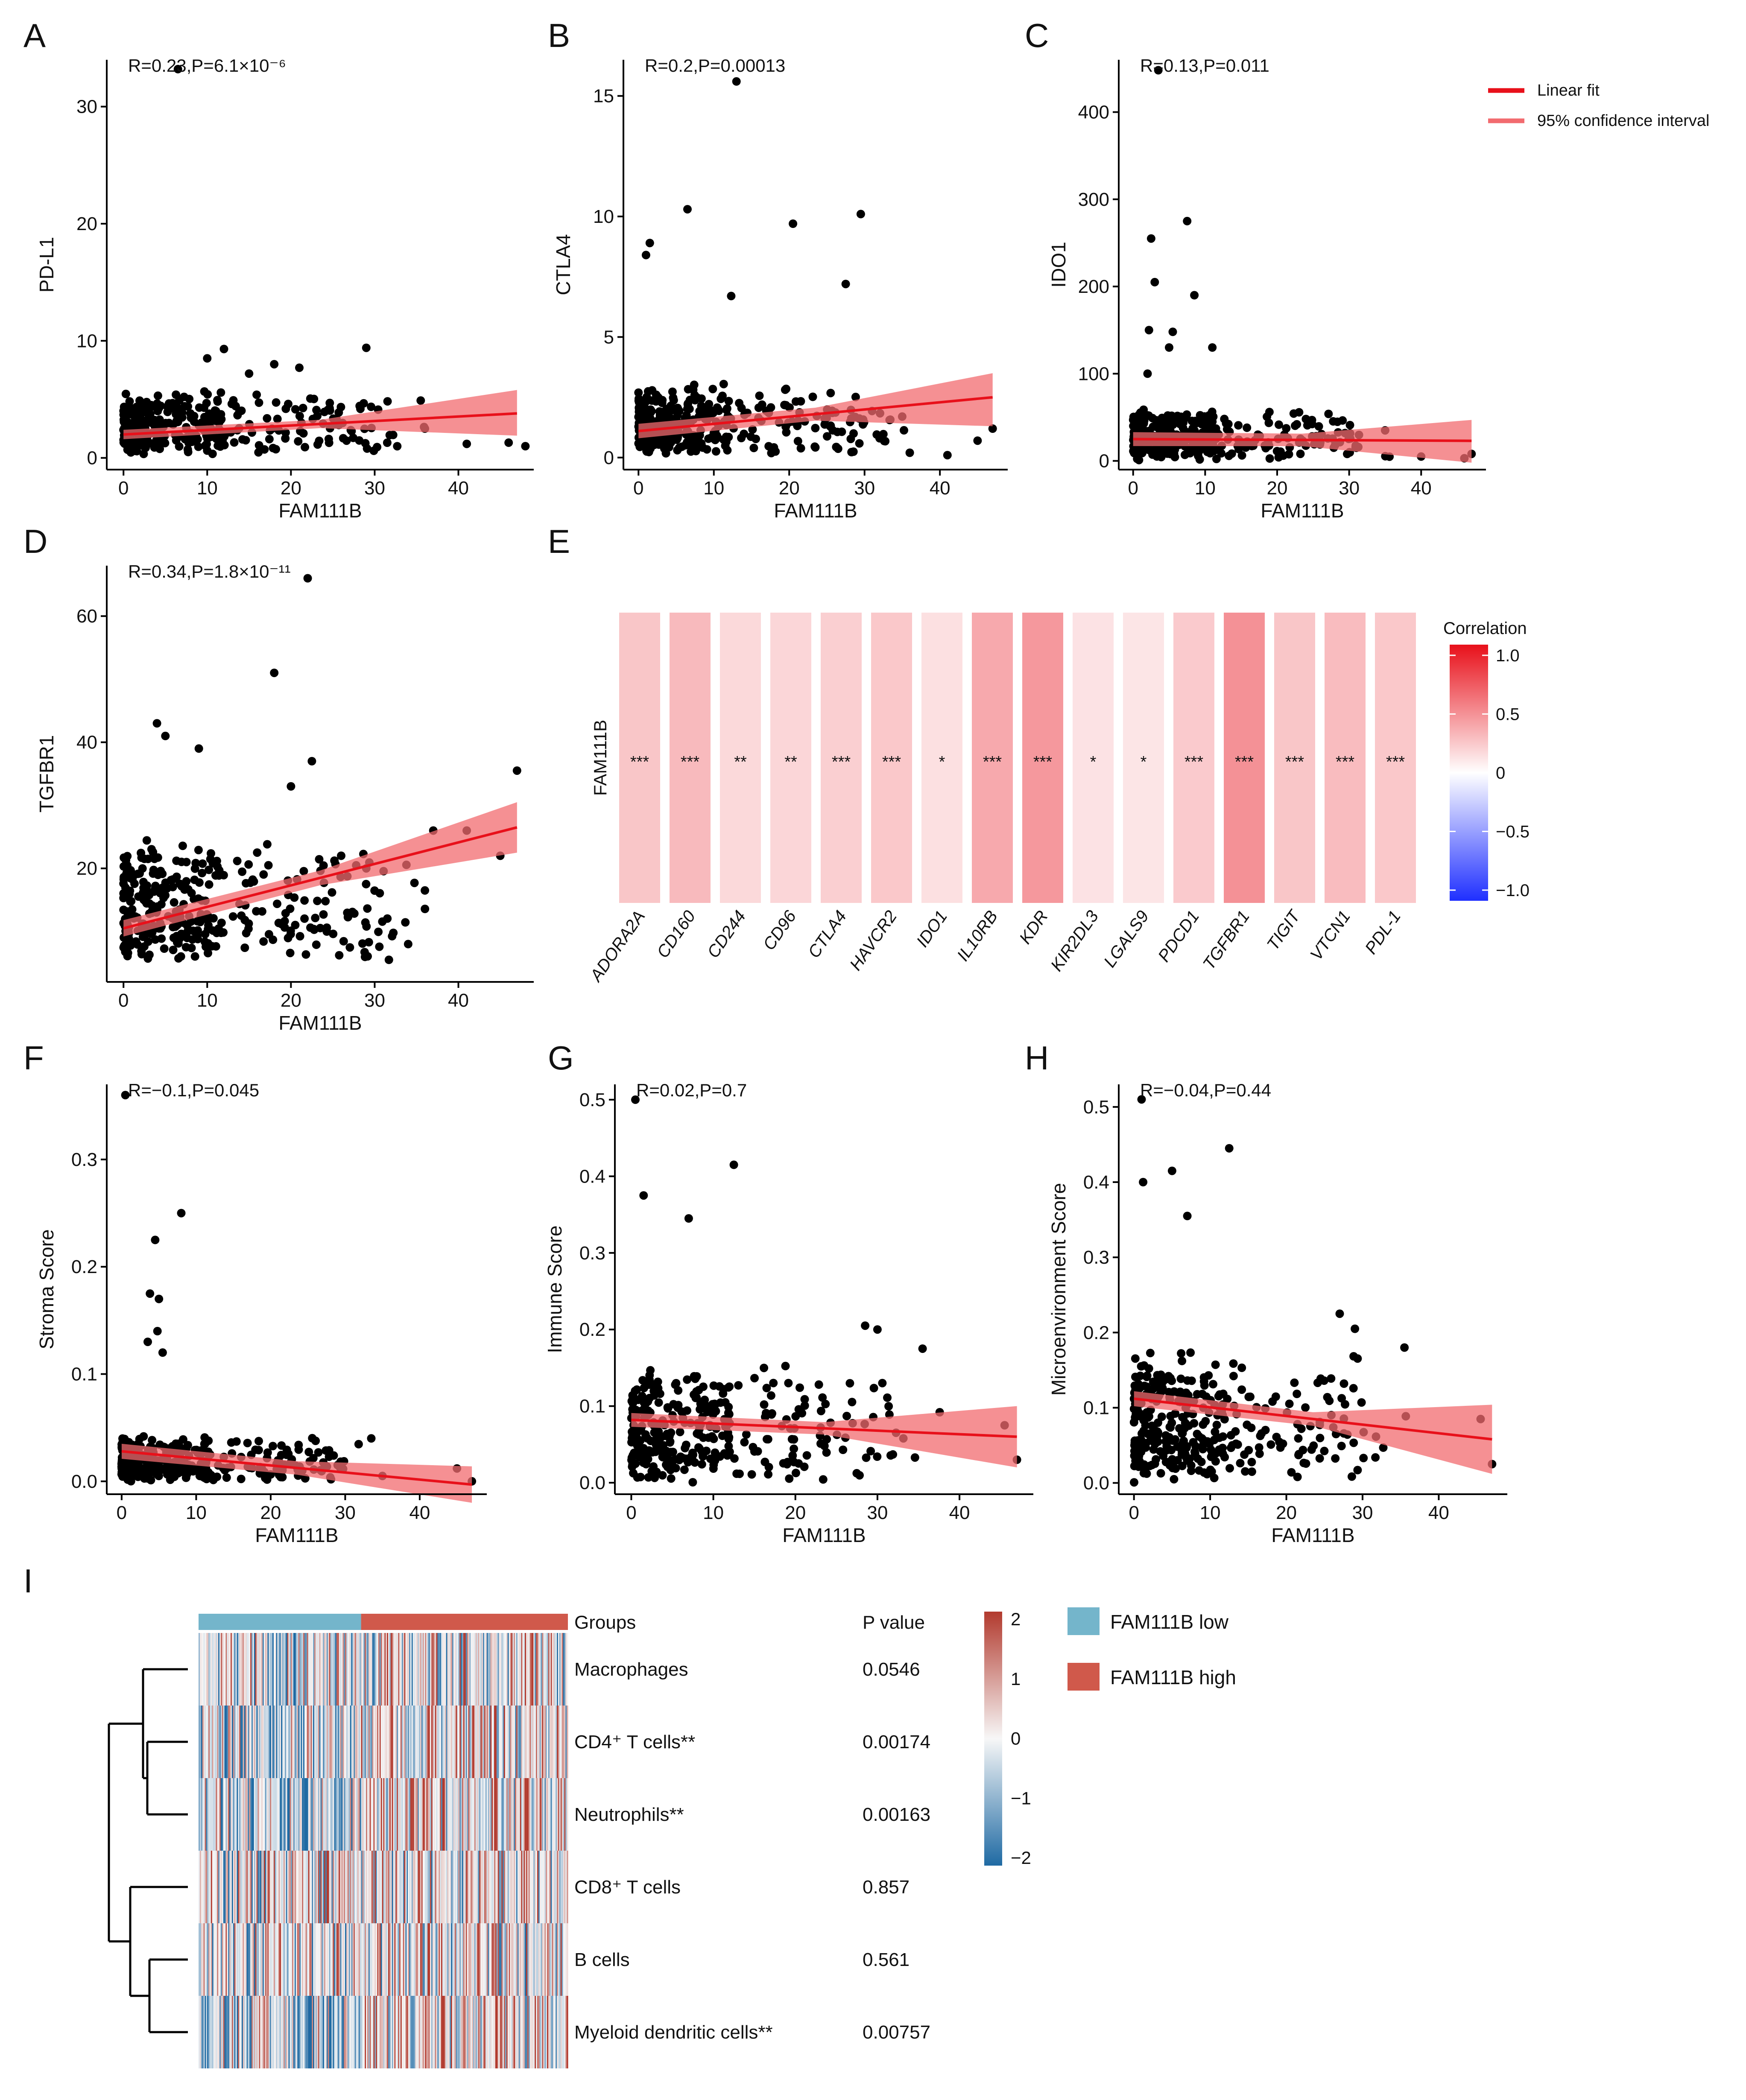 This screenshot has width=1746, height=2100. Describe the element at coordinates (1093, 199) in the screenshot. I see `y-tick-label: 300` at that location.